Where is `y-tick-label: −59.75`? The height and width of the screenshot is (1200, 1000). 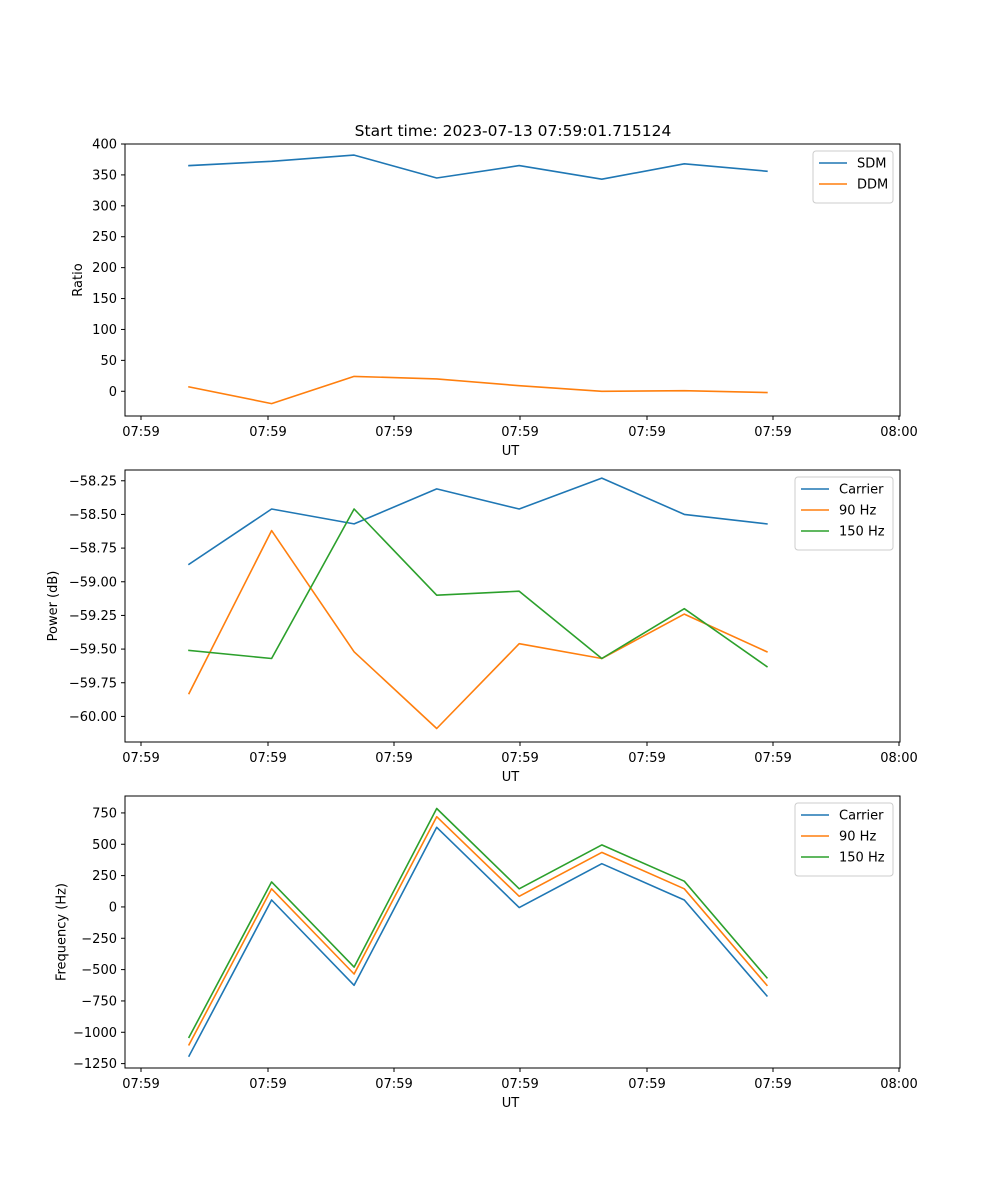 y-tick-label: −59.75 is located at coordinates (93, 683).